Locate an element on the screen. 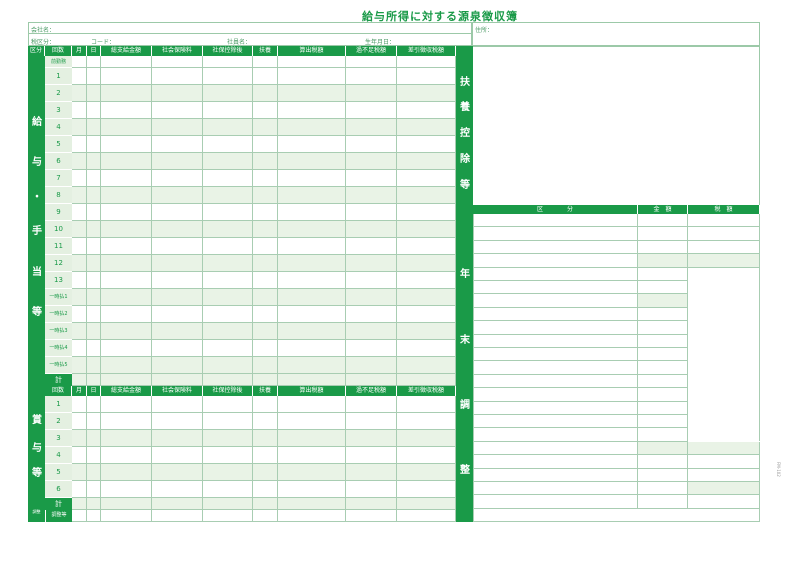 Image resolution: width=800 pixels, height=562 pixels. employee-label: 社員名： is located at coordinates (239, 42).